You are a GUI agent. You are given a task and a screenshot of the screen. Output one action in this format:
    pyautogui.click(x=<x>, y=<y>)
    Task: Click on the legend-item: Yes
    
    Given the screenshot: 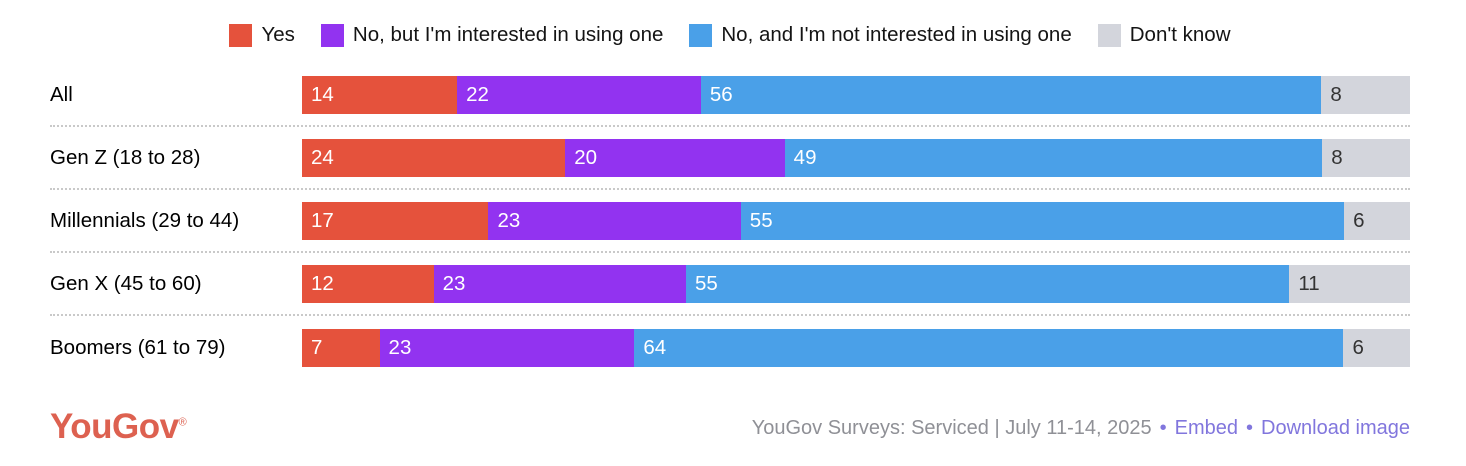 What is the action you would take?
    pyautogui.click(x=262, y=35)
    